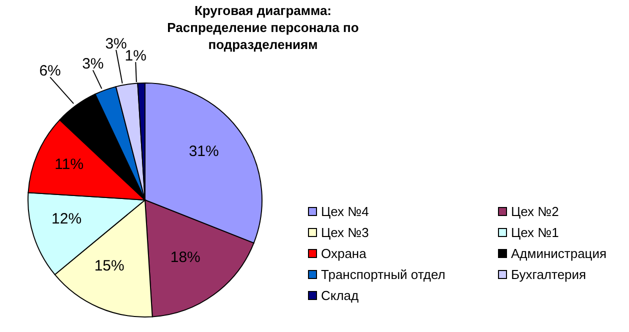  I want to click on legend-label: Бухгалтерия, so click(548, 274).